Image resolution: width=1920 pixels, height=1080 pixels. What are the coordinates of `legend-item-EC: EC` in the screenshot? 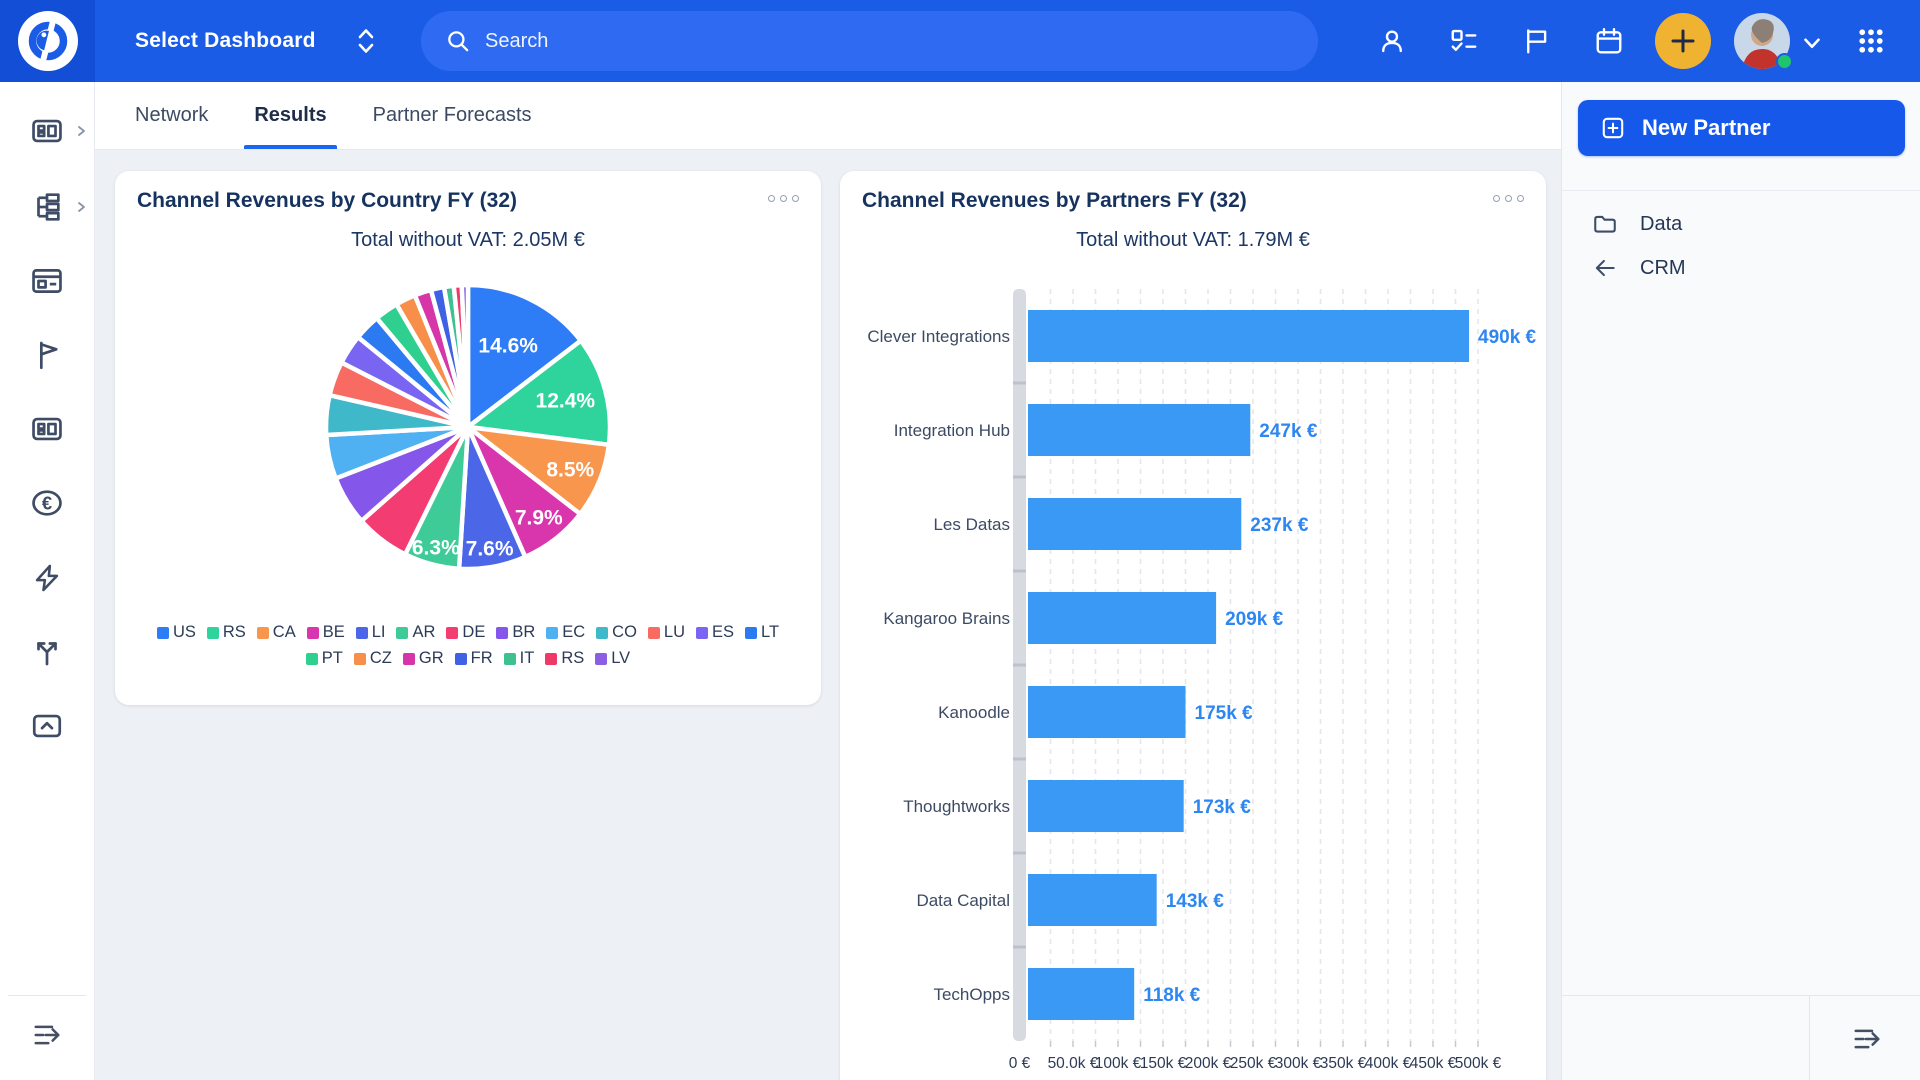 It's located at (565, 632).